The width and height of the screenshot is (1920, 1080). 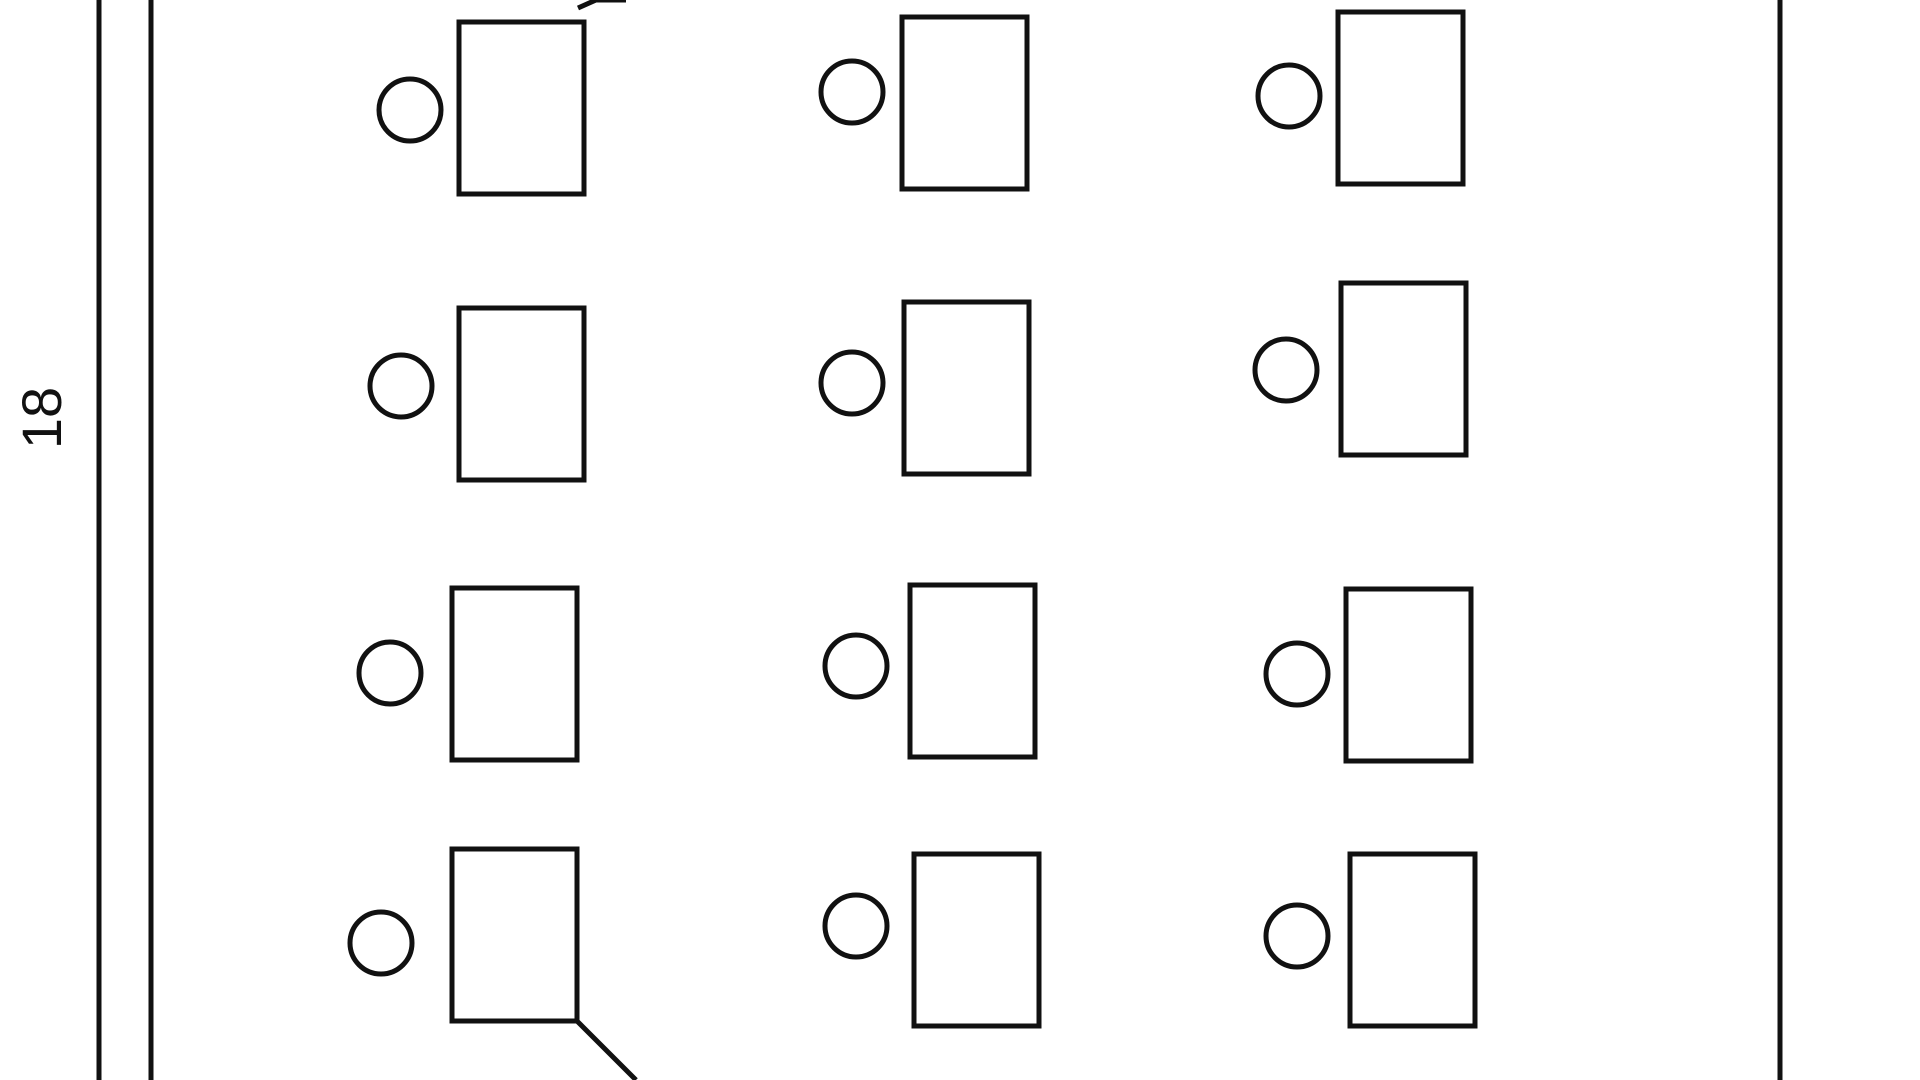 What do you see at coordinates (1412, 940) in the screenshot?
I see `component-rectangle-r4-c3` at bounding box center [1412, 940].